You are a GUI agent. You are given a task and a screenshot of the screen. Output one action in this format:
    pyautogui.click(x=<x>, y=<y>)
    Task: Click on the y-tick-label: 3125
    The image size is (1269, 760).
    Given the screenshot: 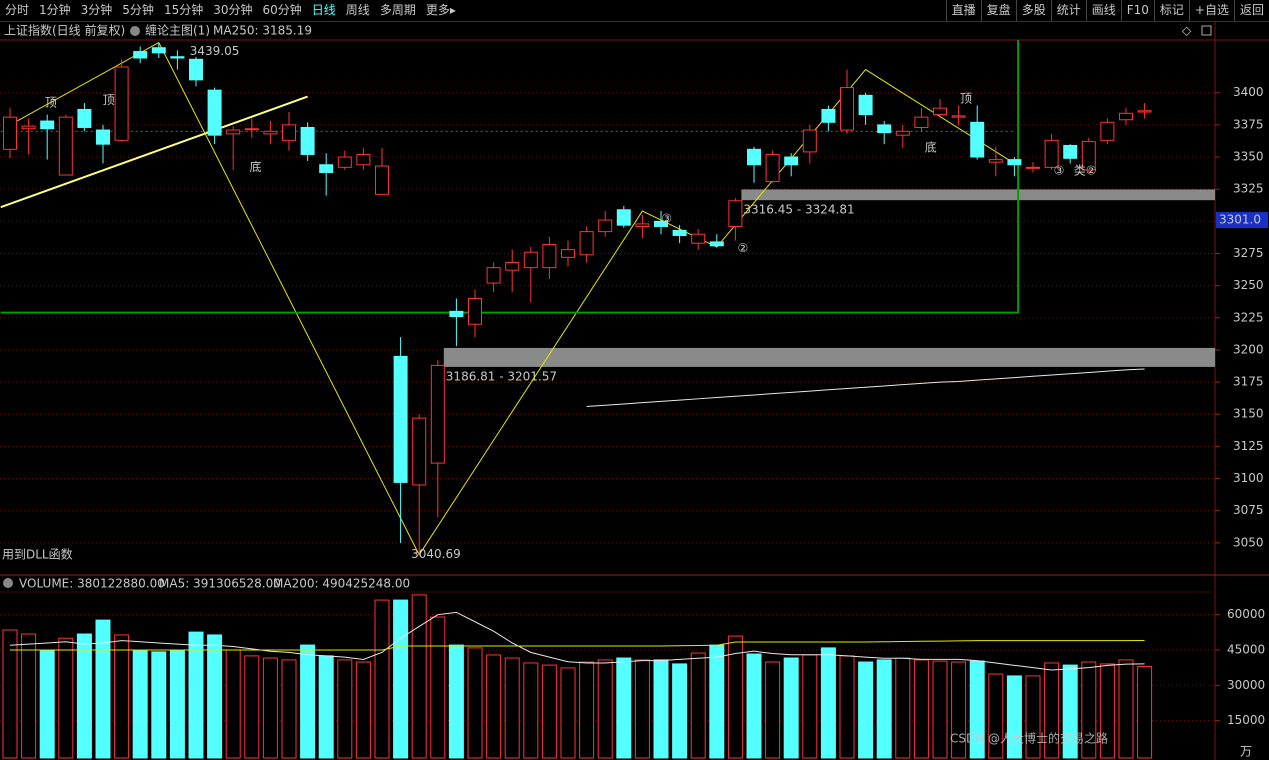 What is the action you would take?
    pyautogui.click(x=1248, y=446)
    